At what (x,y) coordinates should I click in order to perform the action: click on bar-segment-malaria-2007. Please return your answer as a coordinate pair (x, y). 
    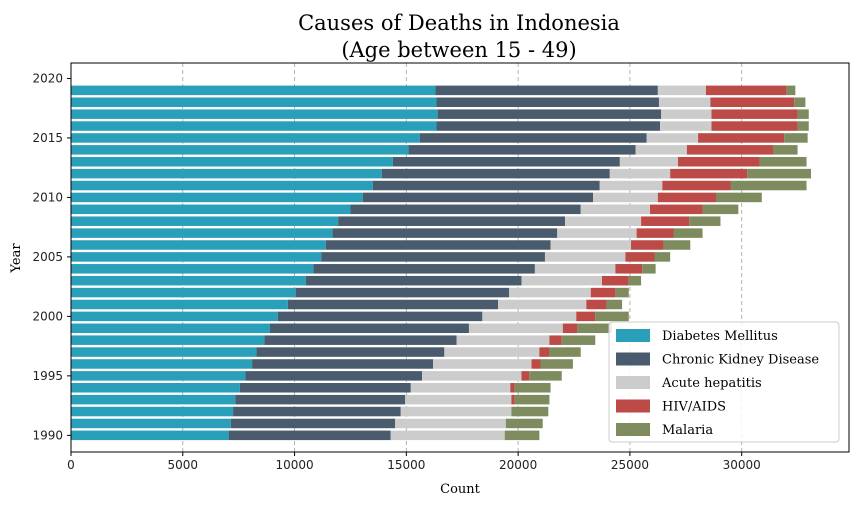
    Looking at the image, I should click on (688, 233).